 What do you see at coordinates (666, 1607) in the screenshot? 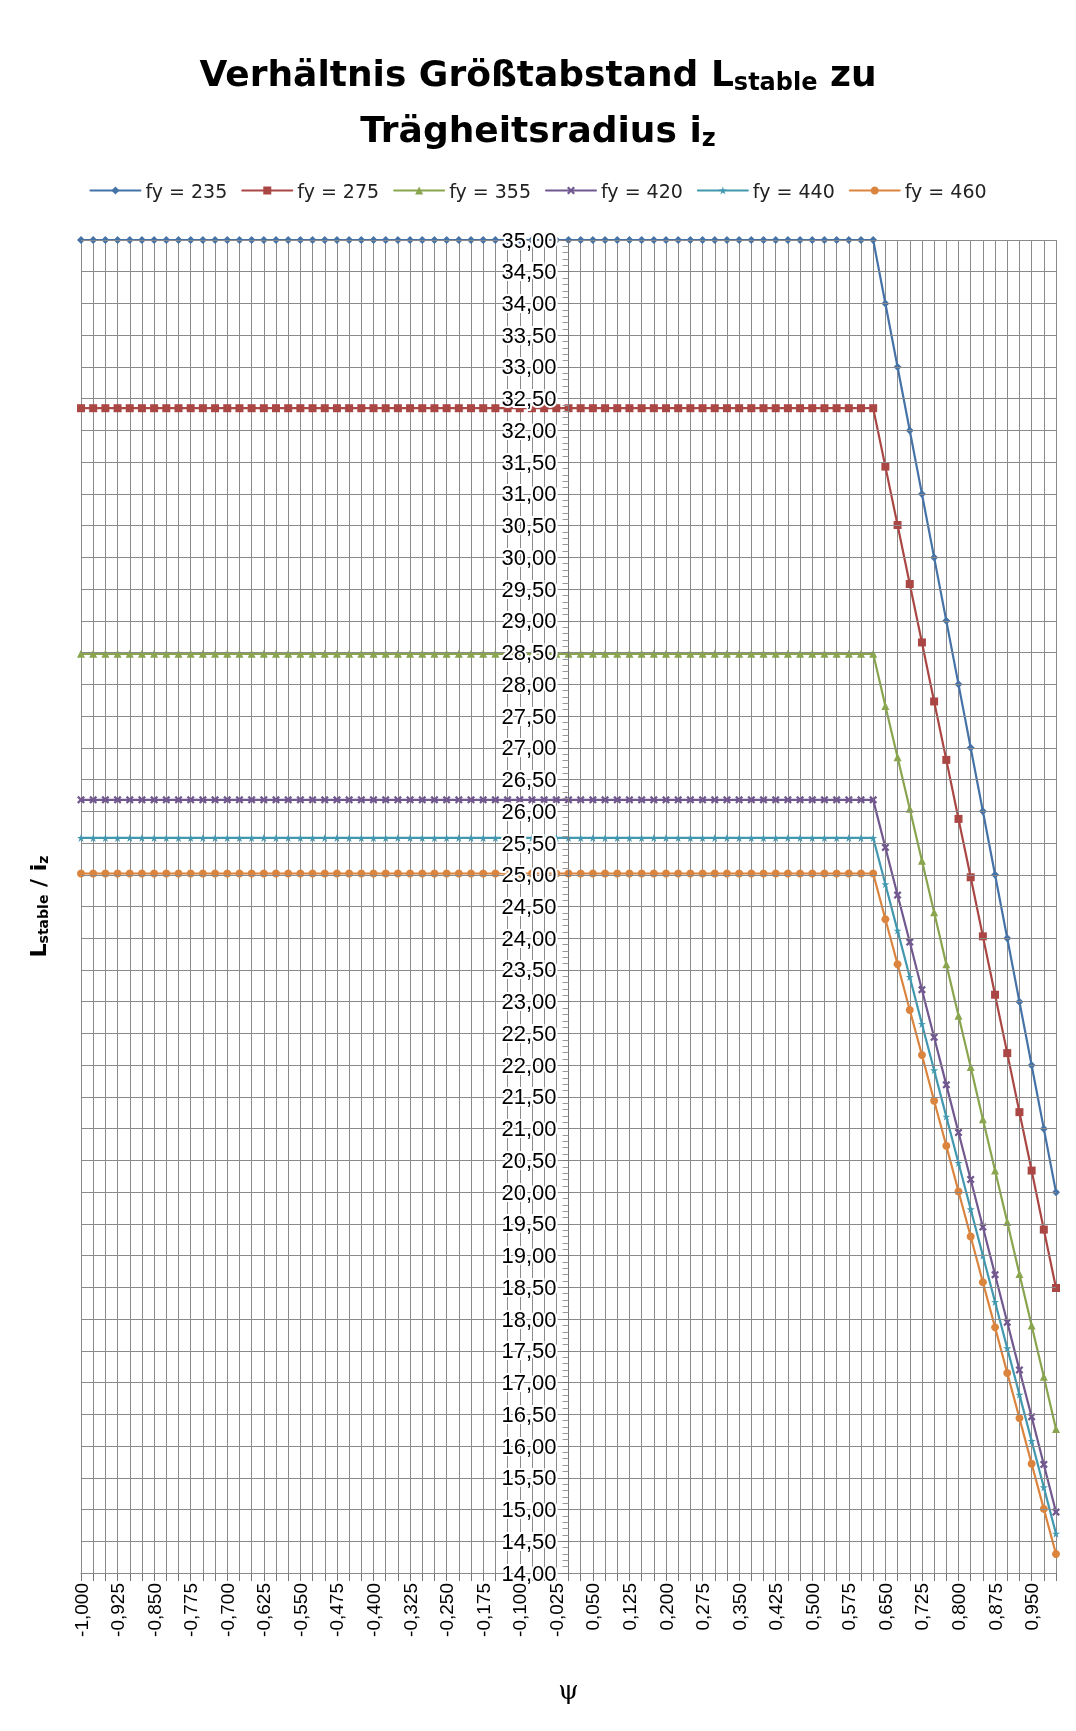
I see `x-tick-label: 0,200` at bounding box center [666, 1607].